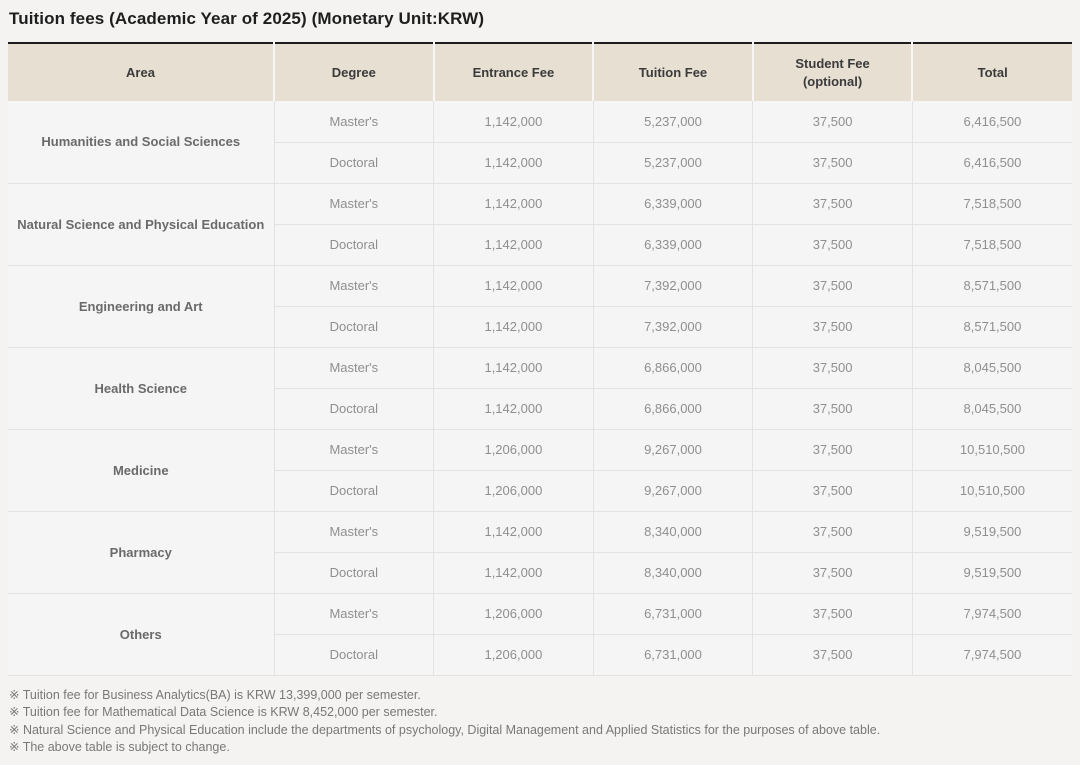  What do you see at coordinates (141, 388) in the screenshot?
I see `area-cell: Health Science` at bounding box center [141, 388].